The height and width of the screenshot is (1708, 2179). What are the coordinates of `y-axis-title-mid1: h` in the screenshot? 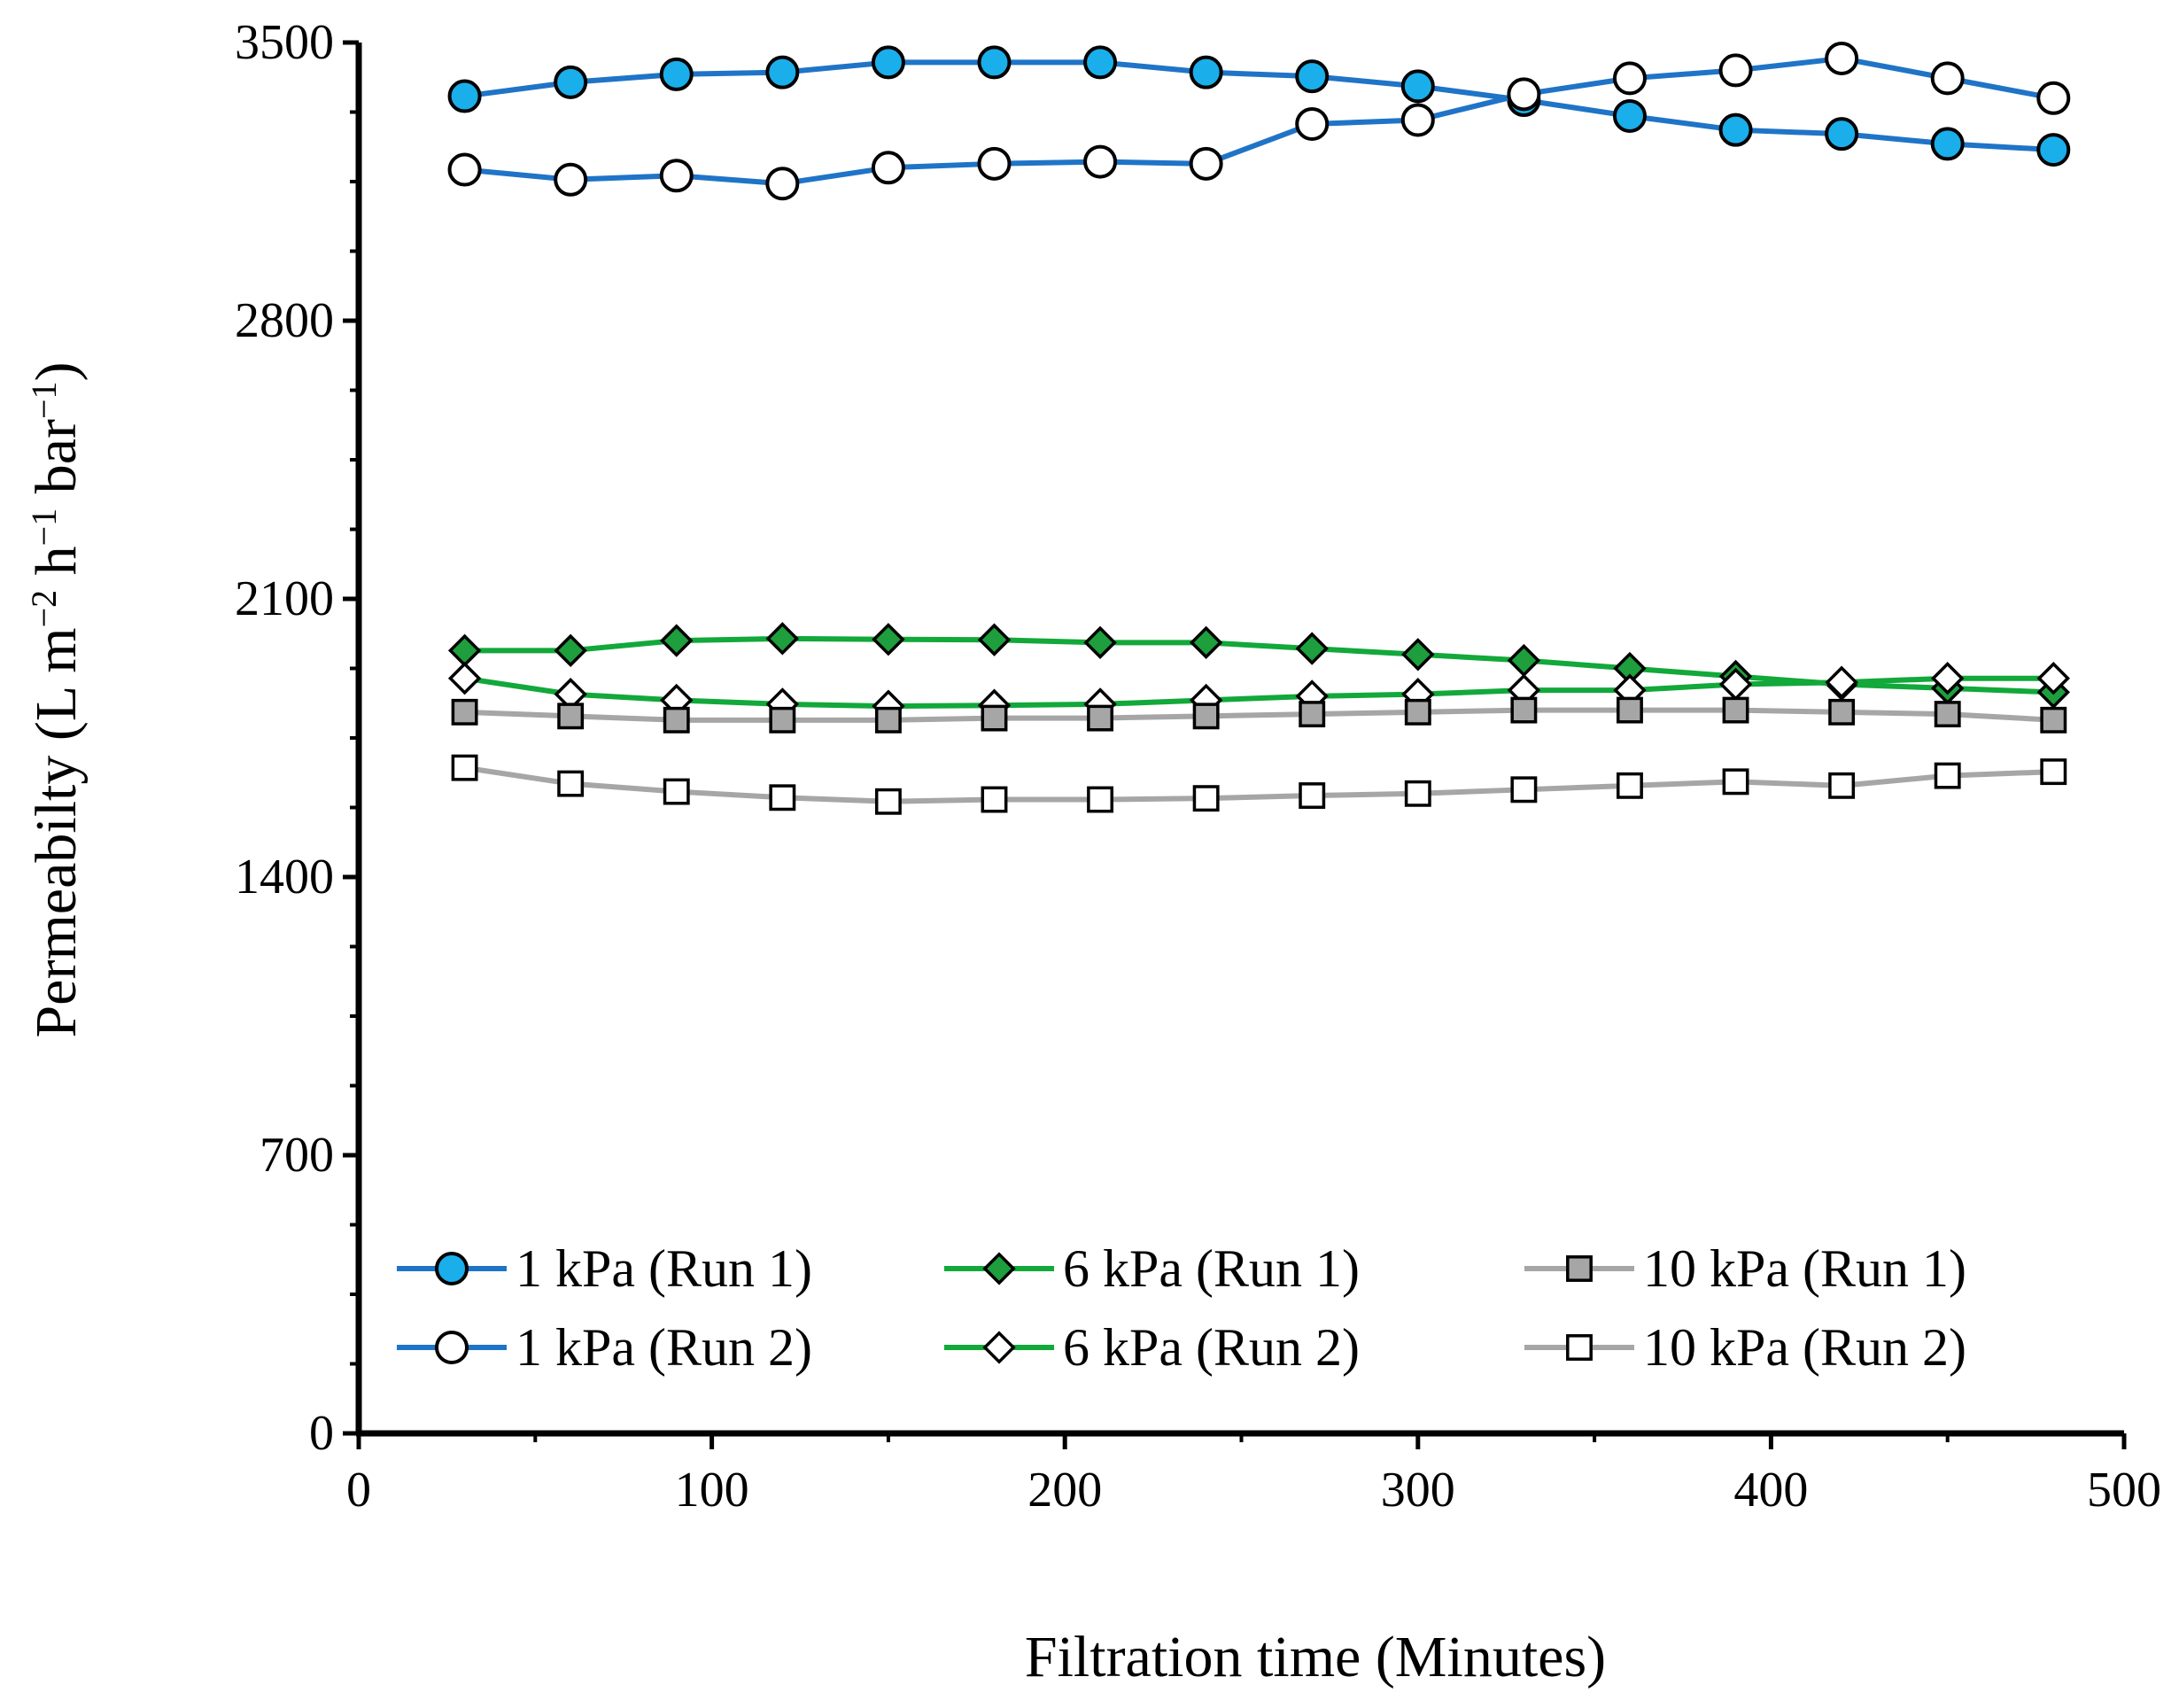 It's located at (56, 568).